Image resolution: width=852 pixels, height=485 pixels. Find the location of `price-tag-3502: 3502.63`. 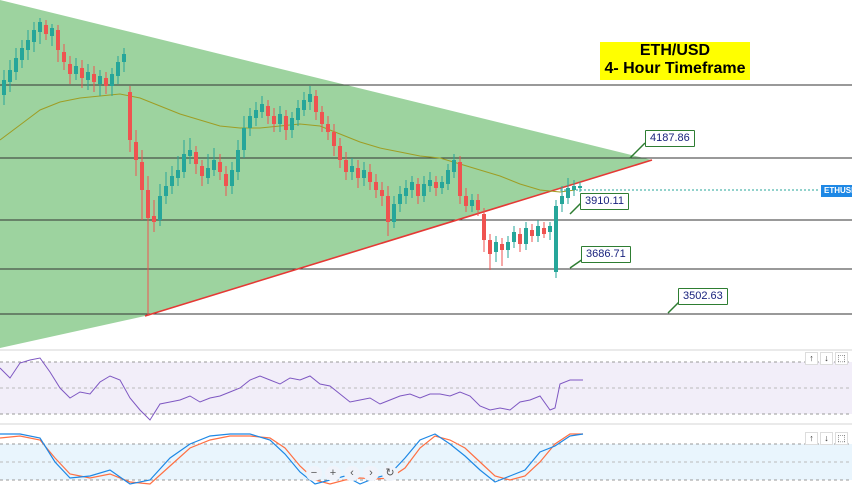

price-tag-3502: 3502.63 is located at coordinates (703, 296).